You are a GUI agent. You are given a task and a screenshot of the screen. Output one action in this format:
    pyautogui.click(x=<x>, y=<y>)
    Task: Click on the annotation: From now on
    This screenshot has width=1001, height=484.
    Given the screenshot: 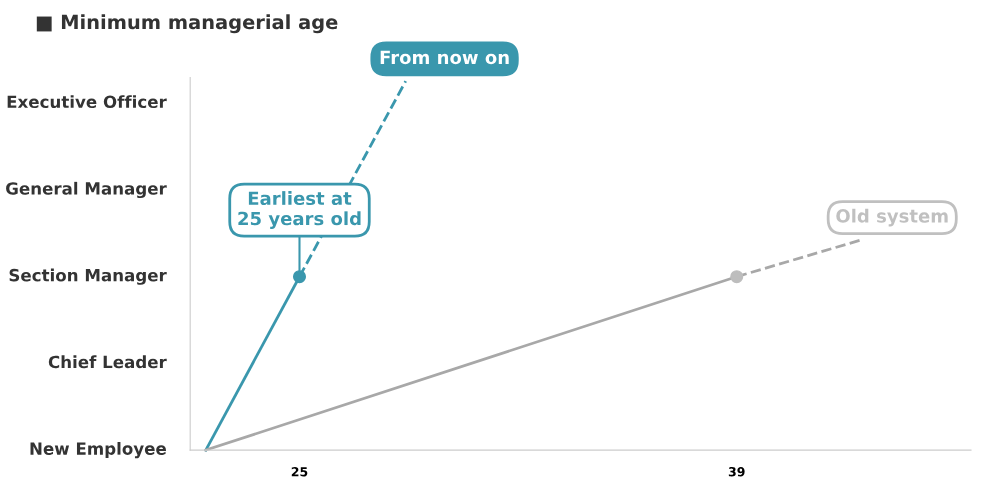 What is the action you would take?
    pyautogui.click(x=444, y=57)
    